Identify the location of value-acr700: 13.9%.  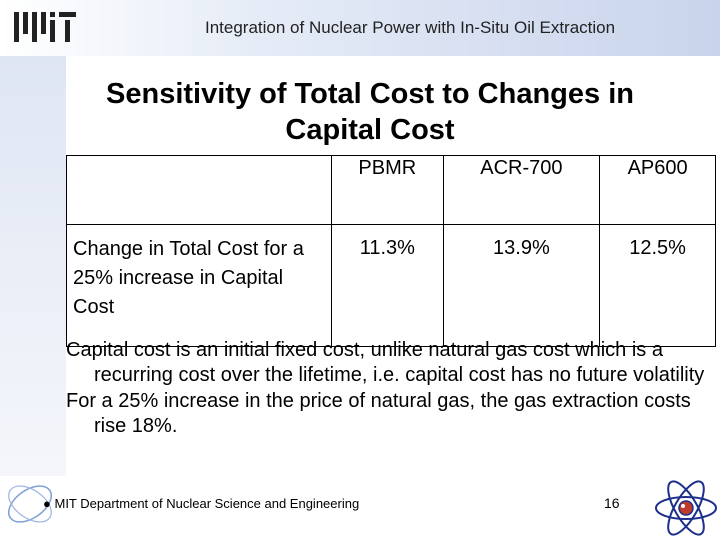
(521, 285).